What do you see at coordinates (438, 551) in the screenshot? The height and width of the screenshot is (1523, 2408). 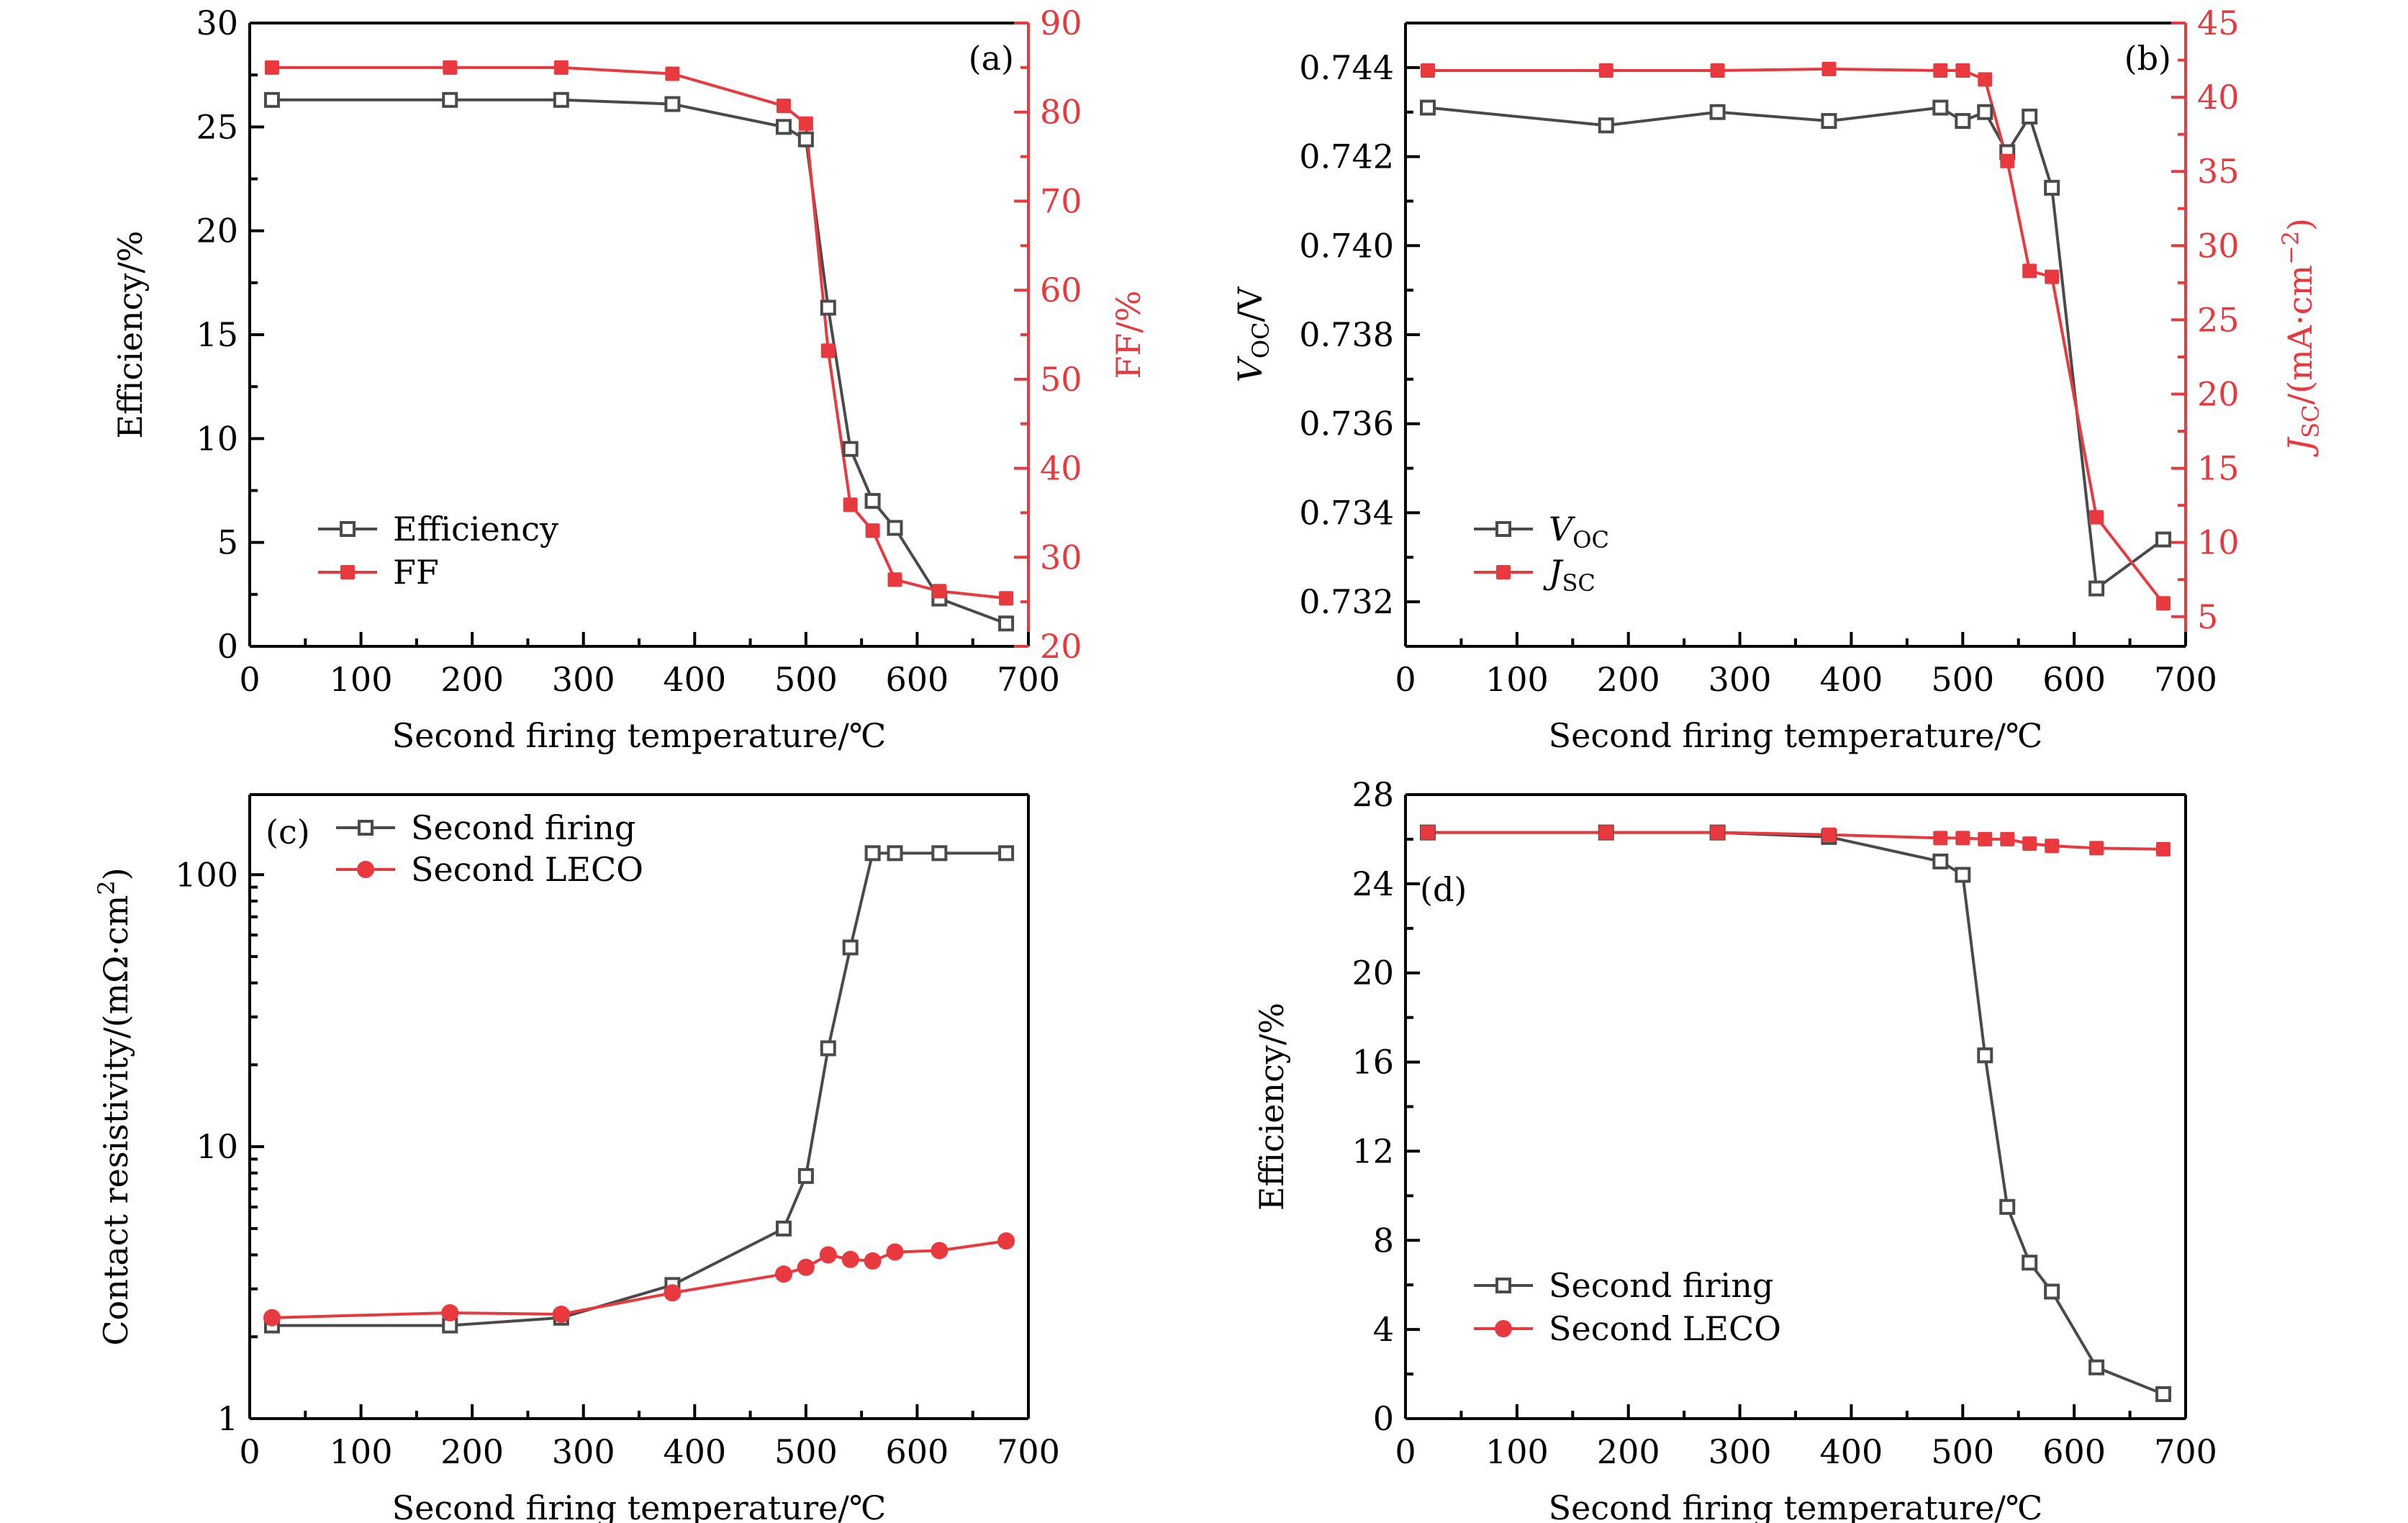 I see `legend: Efficiency FF` at bounding box center [438, 551].